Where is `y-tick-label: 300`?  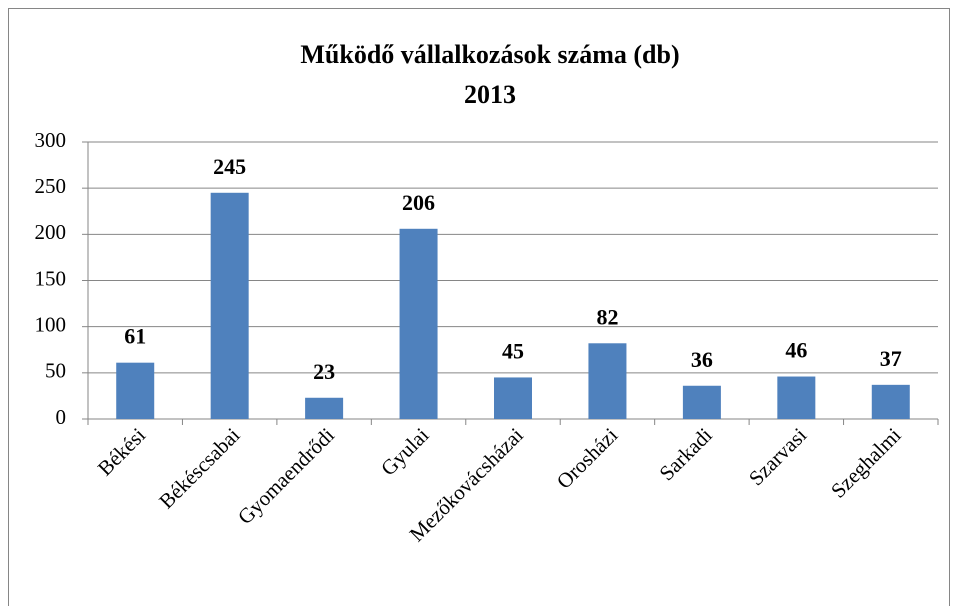
y-tick-label: 300 is located at coordinates (51, 140).